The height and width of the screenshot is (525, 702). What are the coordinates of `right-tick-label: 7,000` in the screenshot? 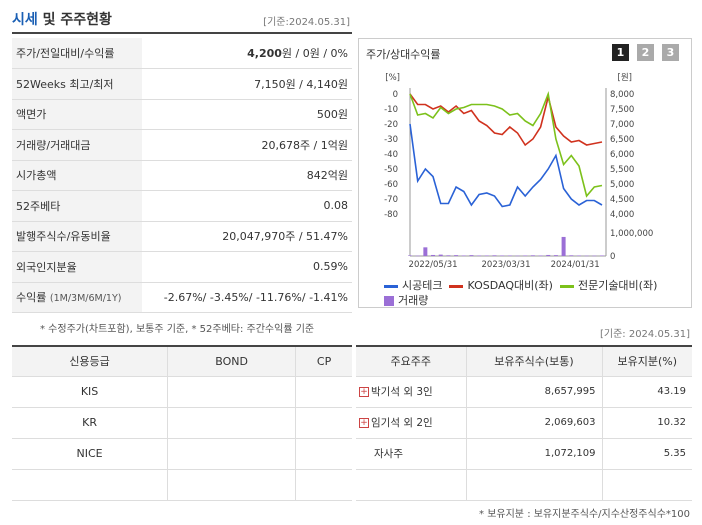 It's located at (622, 125).